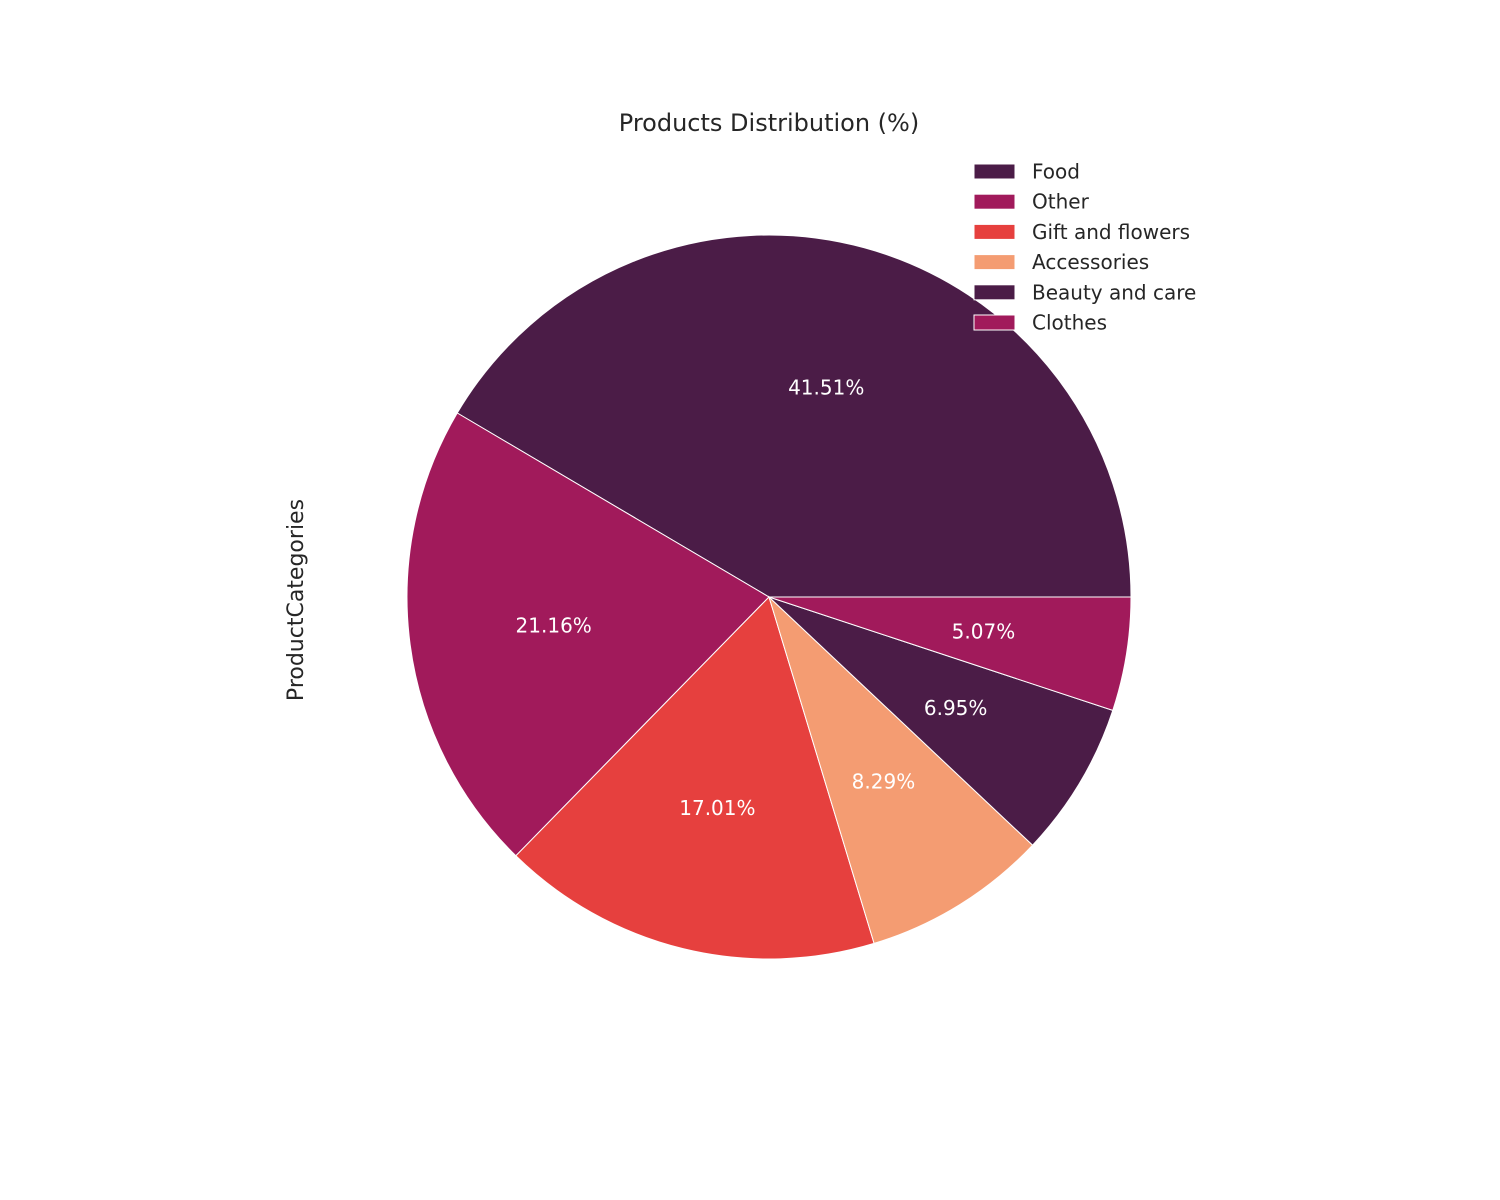 The width and height of the screenshot is (1500, 1200). What do you see at coordinates (994, 201) in the screenshot?
I see `legend-swatch-other` at bounding box center [994, 201].